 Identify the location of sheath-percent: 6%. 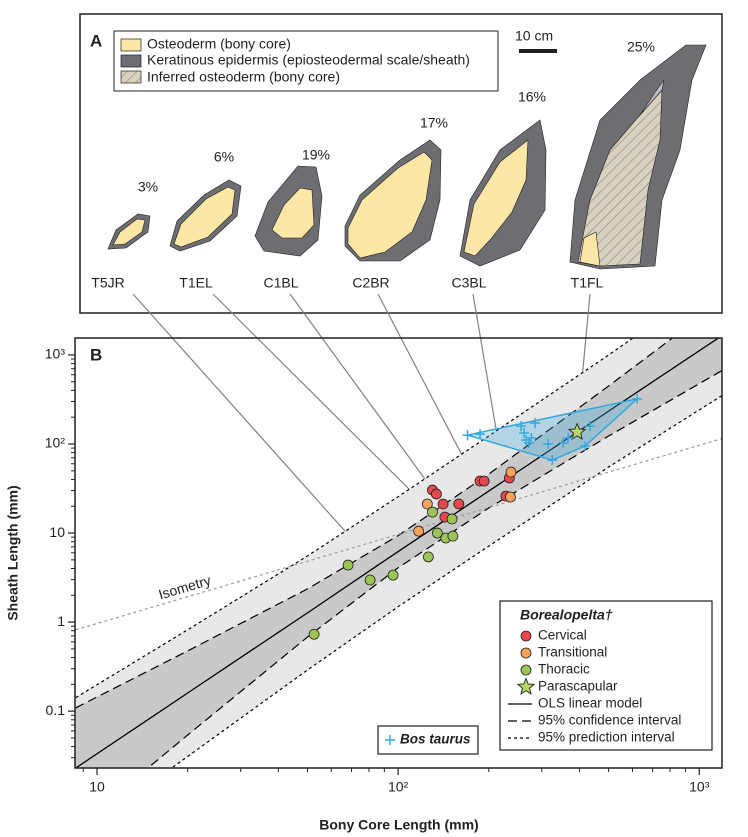
(224, 157).